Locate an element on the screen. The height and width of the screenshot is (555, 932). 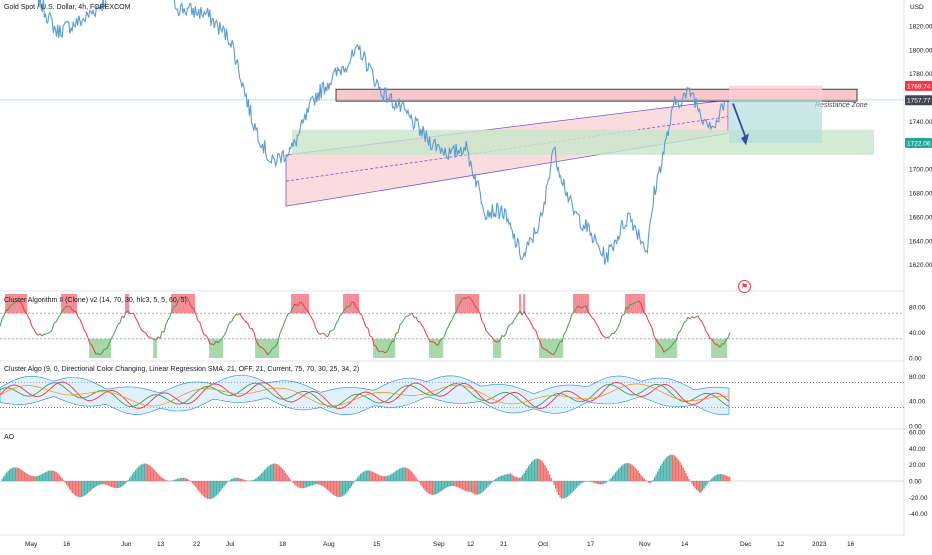
ao-axis-tick: 40.00 is located at coordinates (917, 449).